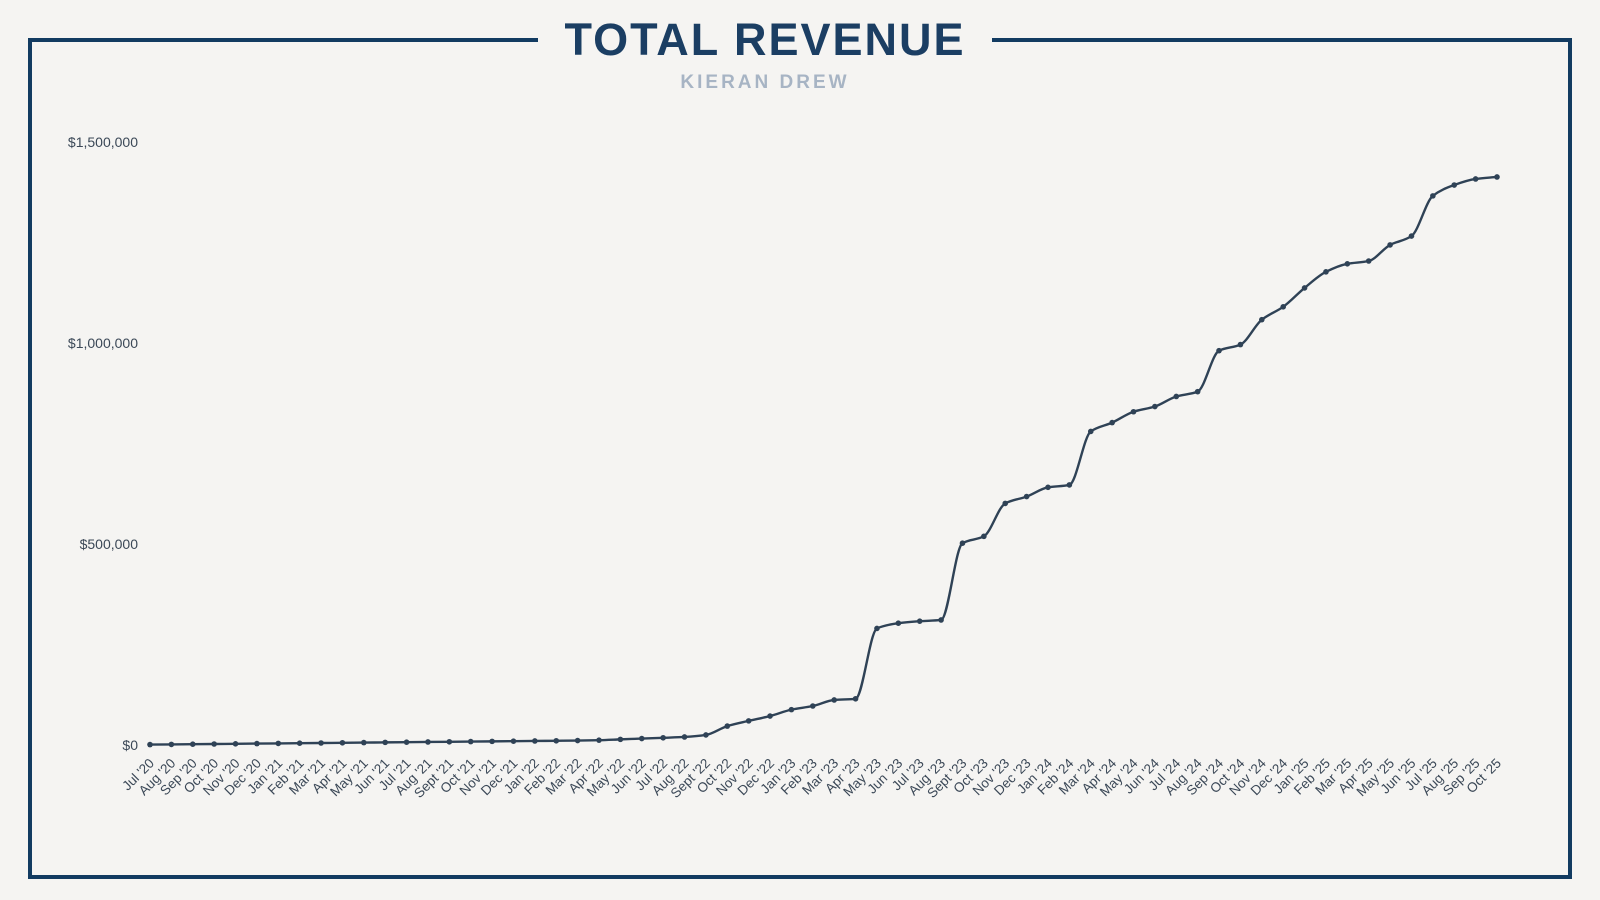 This screenshot has width=1600, height=900. Describe the element at coordinates (103, 343) in the screenshot. I see `y-tick-label: $1,000,000` at that location.